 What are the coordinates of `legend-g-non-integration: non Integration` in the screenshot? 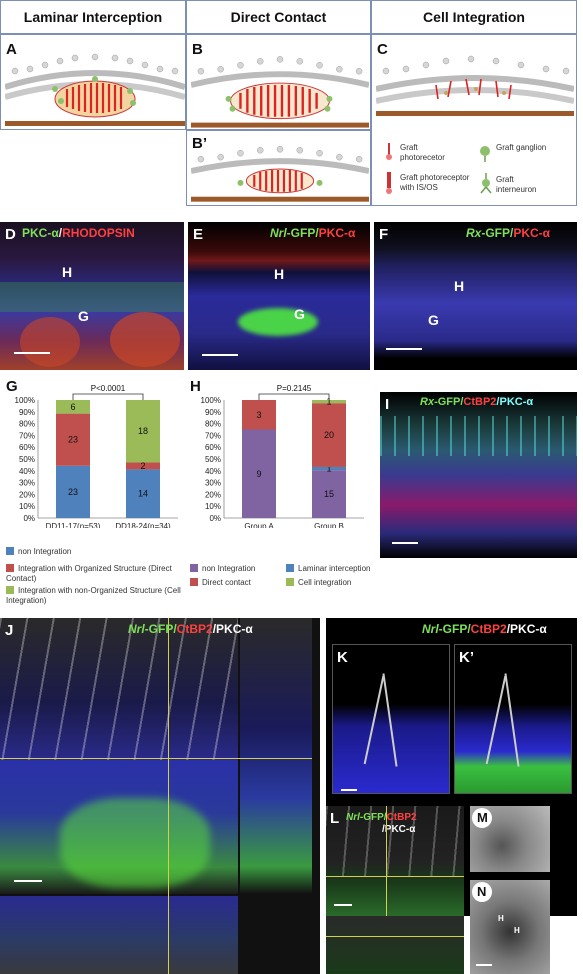 It's located at (96, 552).